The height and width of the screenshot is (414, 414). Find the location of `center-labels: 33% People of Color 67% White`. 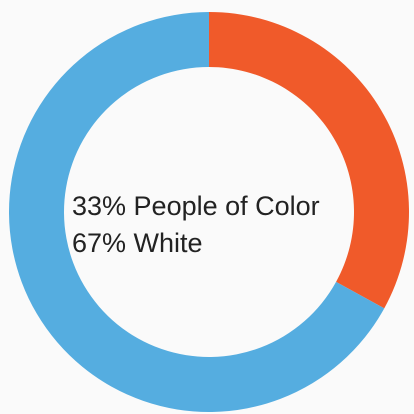

center-labels: 33% People of Color 67% White is located at coordinates (196, 224).